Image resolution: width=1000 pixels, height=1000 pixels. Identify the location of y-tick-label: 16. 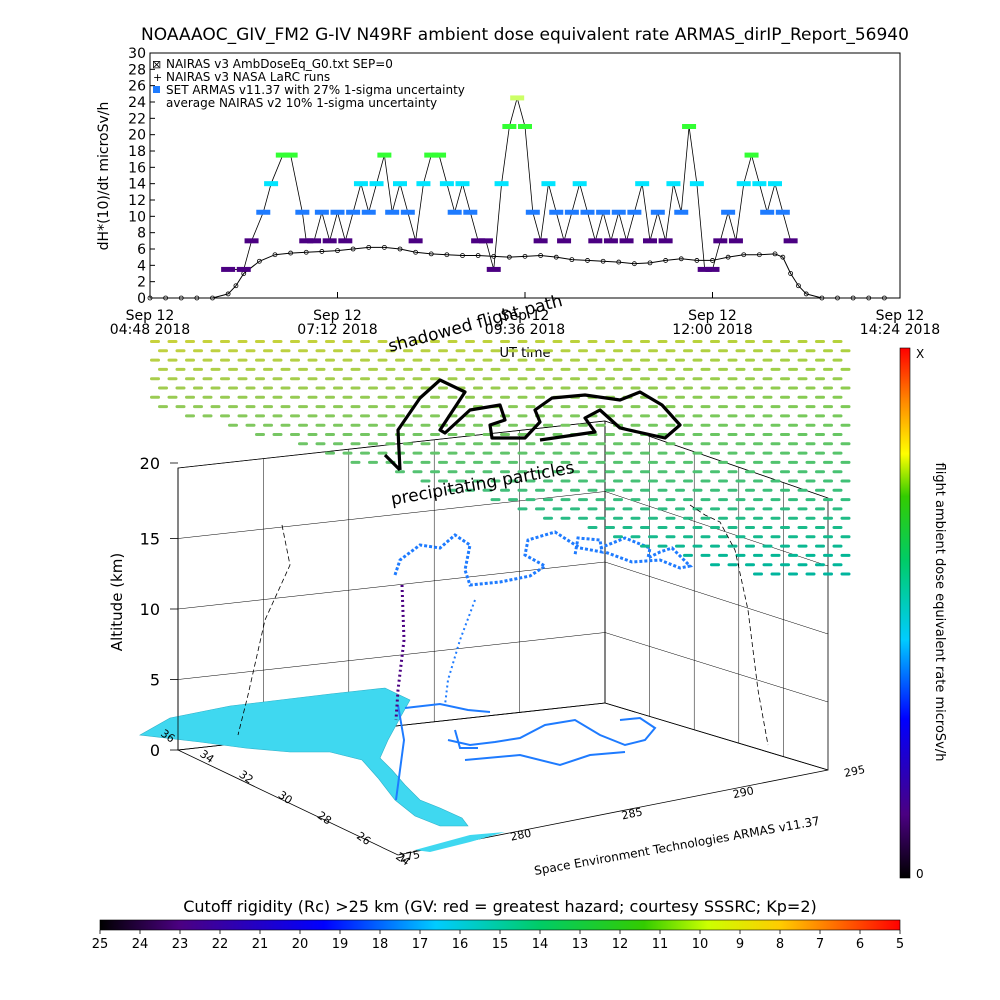
(137, 168).